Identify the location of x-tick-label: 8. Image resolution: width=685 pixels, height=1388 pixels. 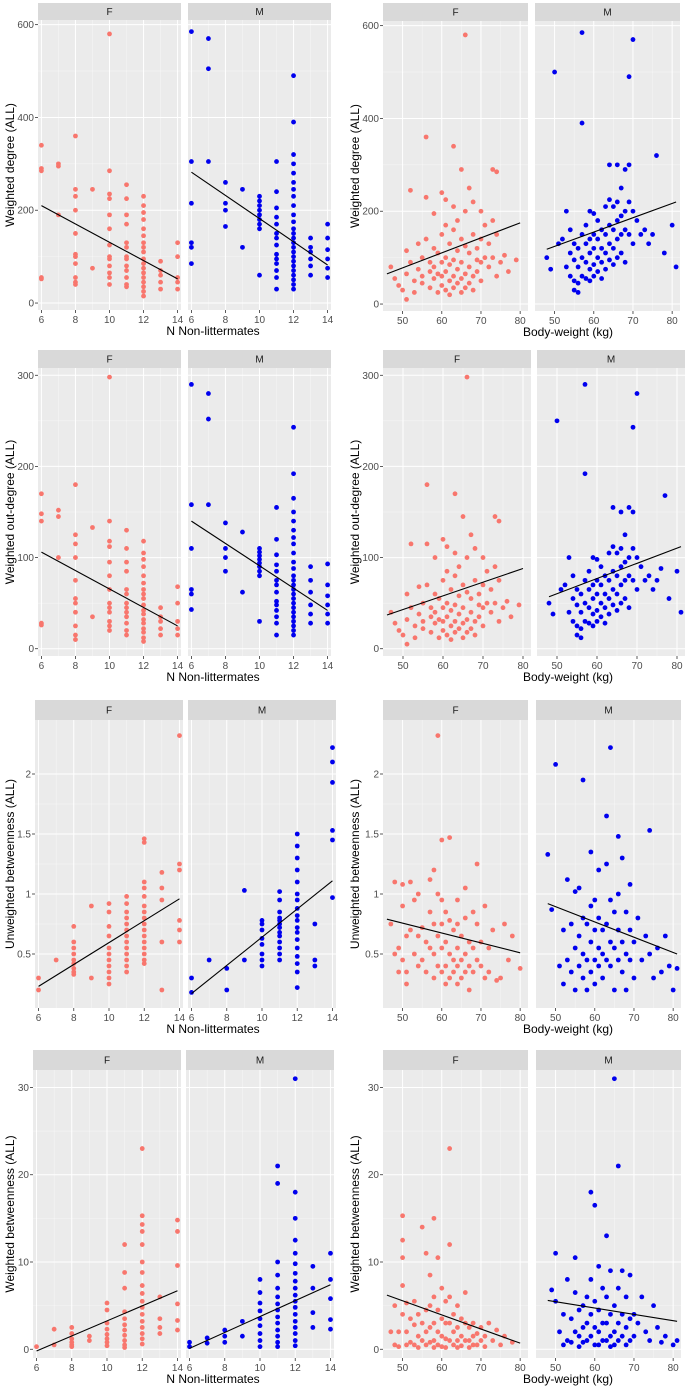
(225, 1368).